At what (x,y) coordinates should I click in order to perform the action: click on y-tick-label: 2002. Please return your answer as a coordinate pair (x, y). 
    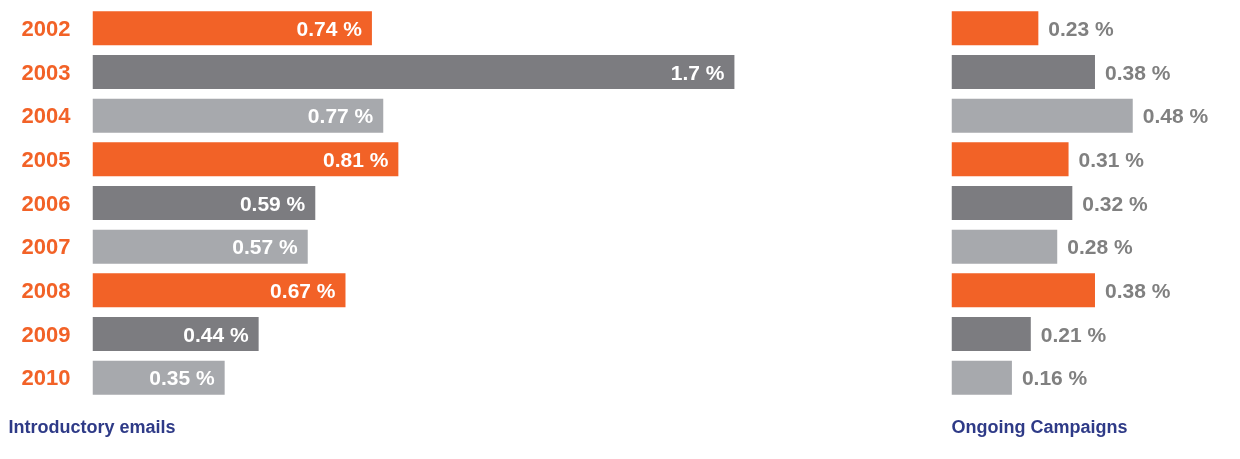
    Looking at the image, I should click on (46, 28).